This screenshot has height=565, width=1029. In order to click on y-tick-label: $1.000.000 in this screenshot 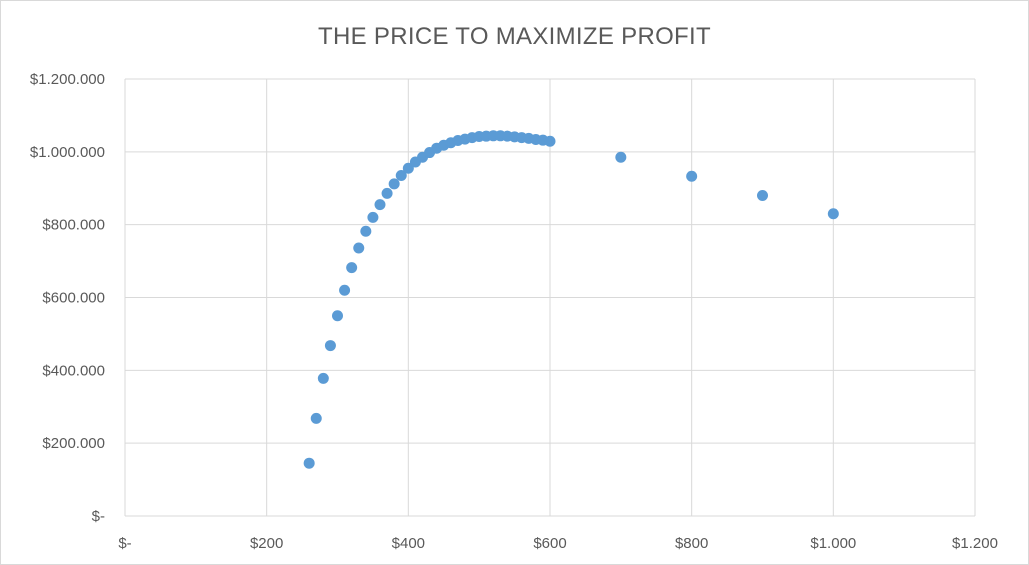, I will do `click(67, 152)`.